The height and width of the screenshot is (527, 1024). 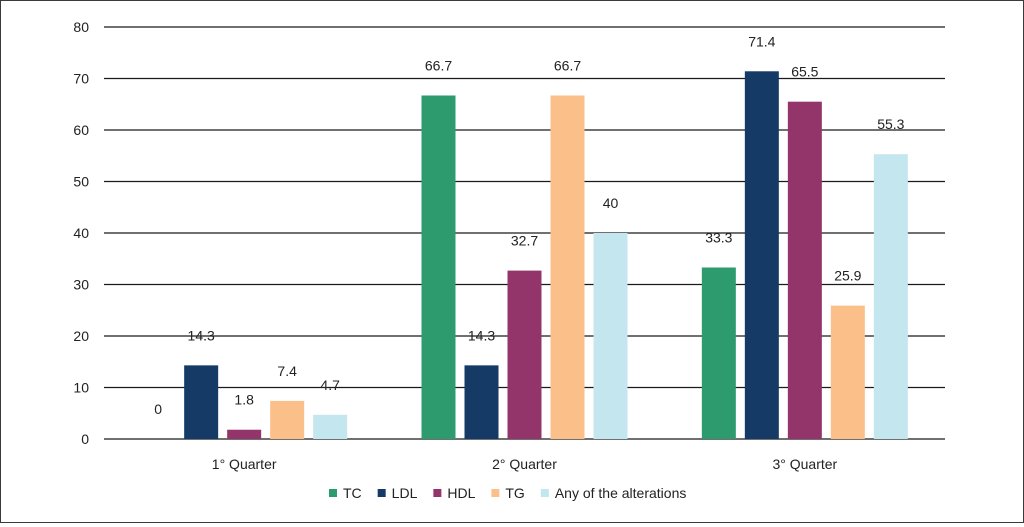 What do you see at coordinates (333, 493) in the screenshot?
I see `legend-swatch-tc` at bounding box center [333, 493].